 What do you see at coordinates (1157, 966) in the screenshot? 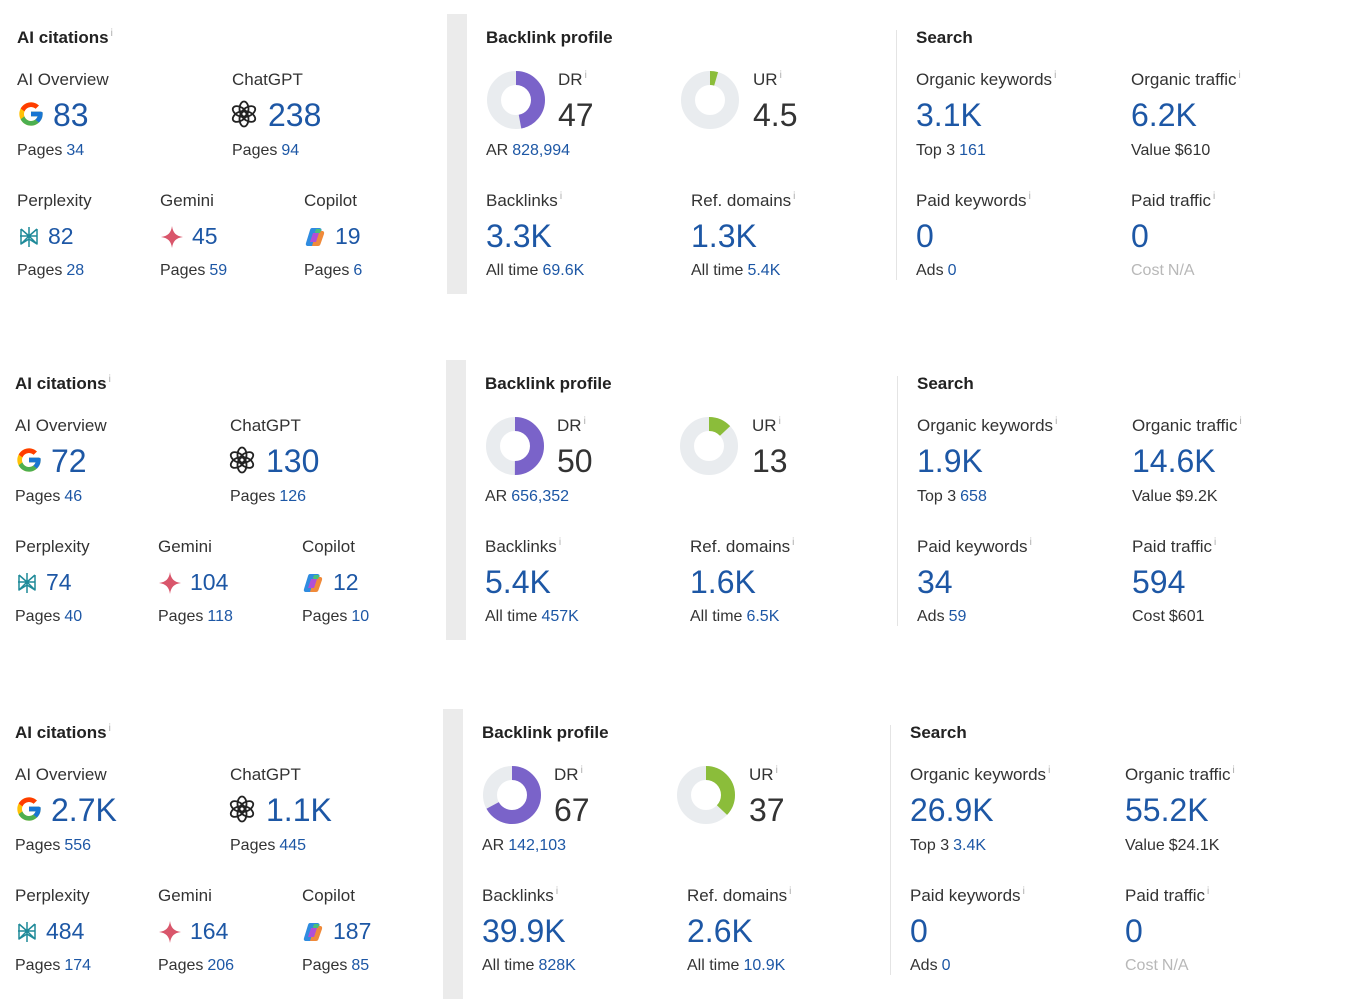
I see `cost-line: Cost N/A` at bounding box center [1157, 966].